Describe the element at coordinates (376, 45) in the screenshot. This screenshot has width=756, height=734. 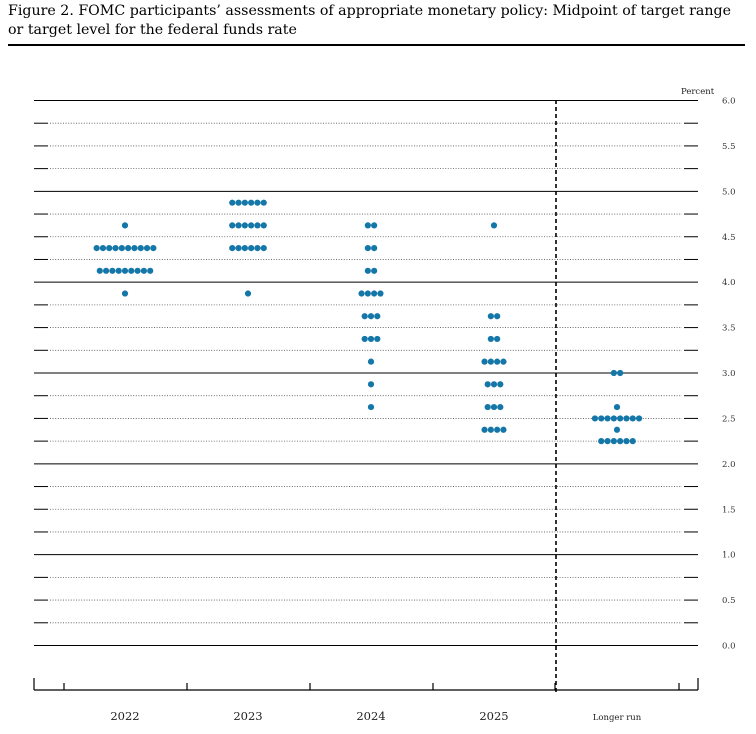
I see `title-rule` at that location.